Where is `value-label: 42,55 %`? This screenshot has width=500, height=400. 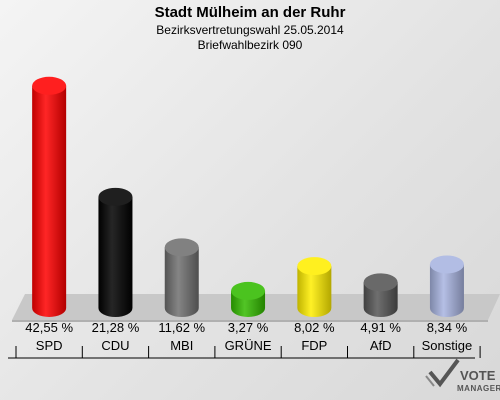
value-label: 42,55 % is located at coordinates (49, 327).